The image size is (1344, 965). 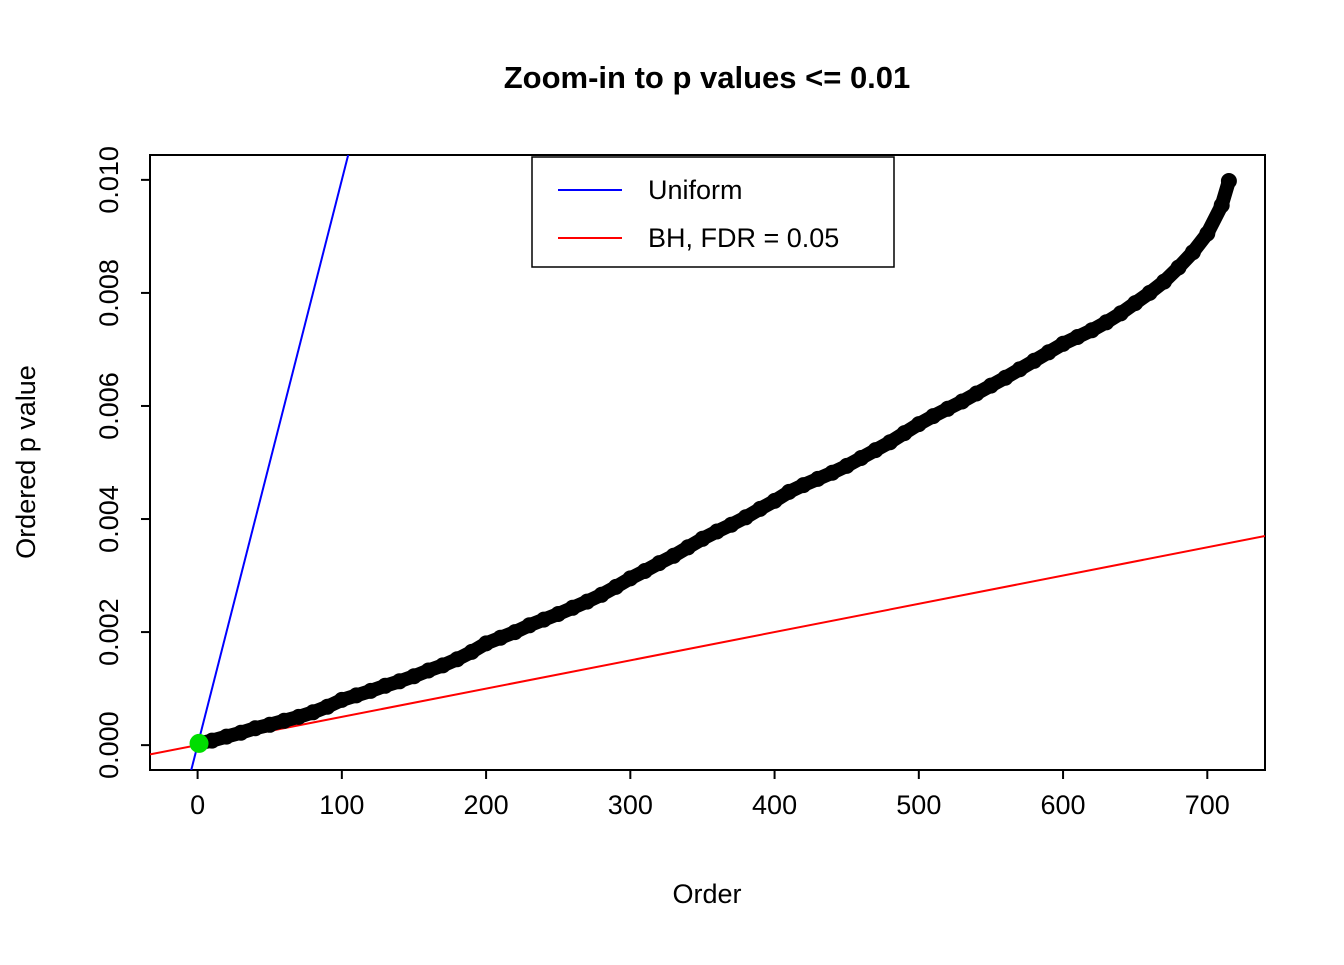 What do you see at coordinates (341, 805) in the screenshot?
I see `x-tick-label: 100` at bounding box center [341, 805].